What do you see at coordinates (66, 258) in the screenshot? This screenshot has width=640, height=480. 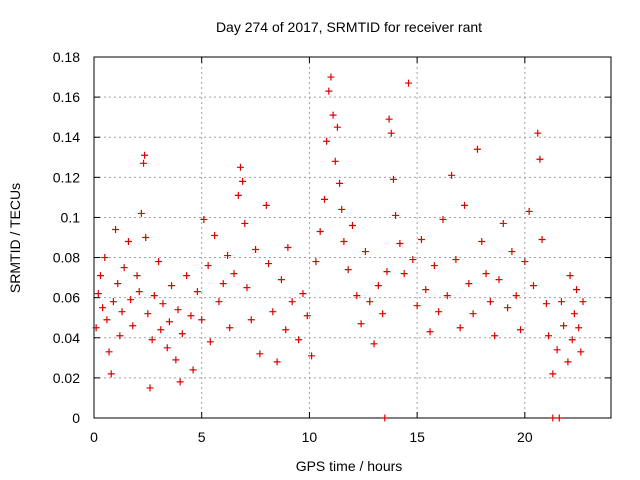 I see `y-tick-label: 0.08` at bounding box center [66, 258].